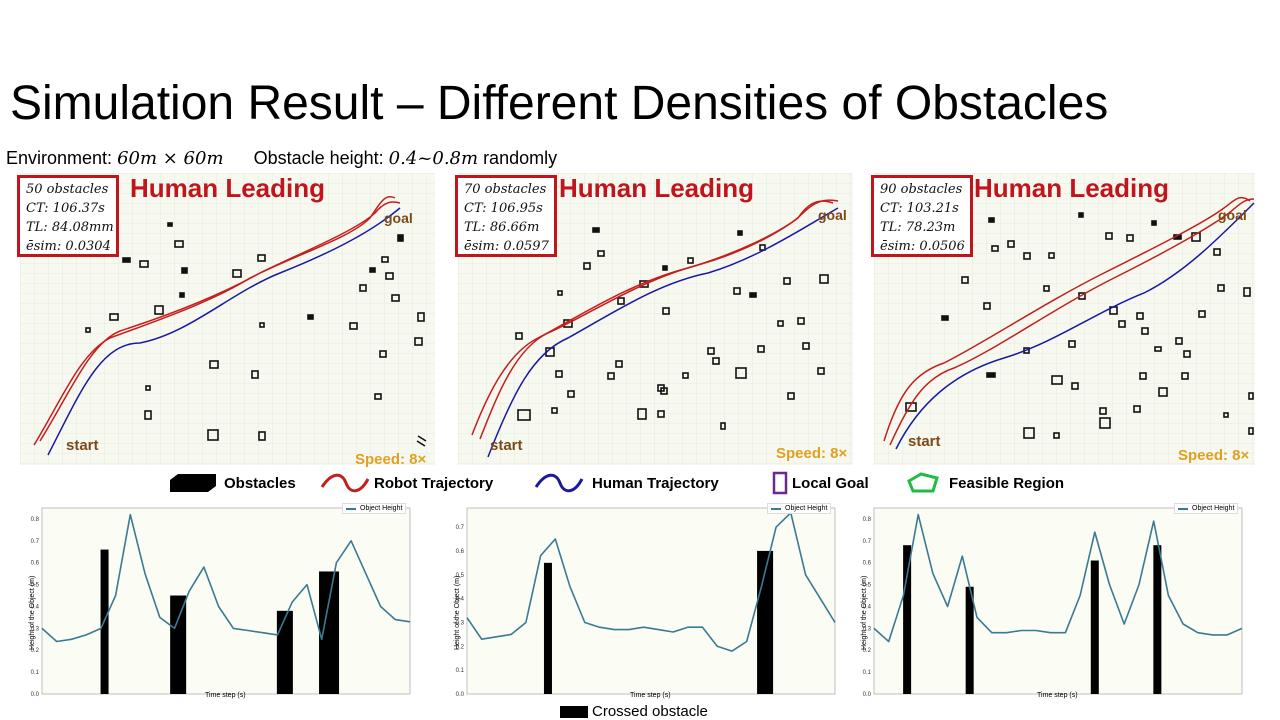 The image size is (1280, 720). Describe the element at coordinates (1007, 483) in the screenshot. I see `legend-feasible-label: Feasible Region` at that location.